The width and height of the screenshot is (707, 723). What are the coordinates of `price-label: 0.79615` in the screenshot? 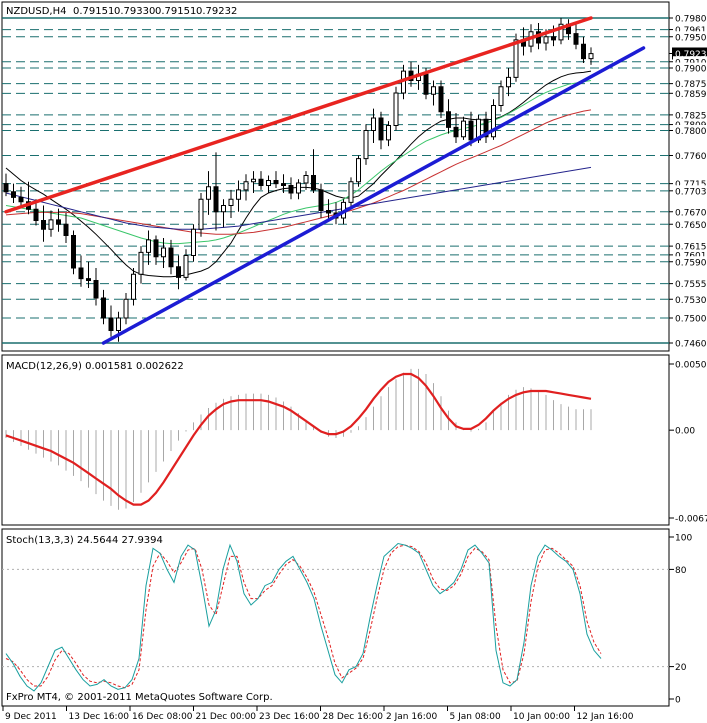 It's located at (691, 31).